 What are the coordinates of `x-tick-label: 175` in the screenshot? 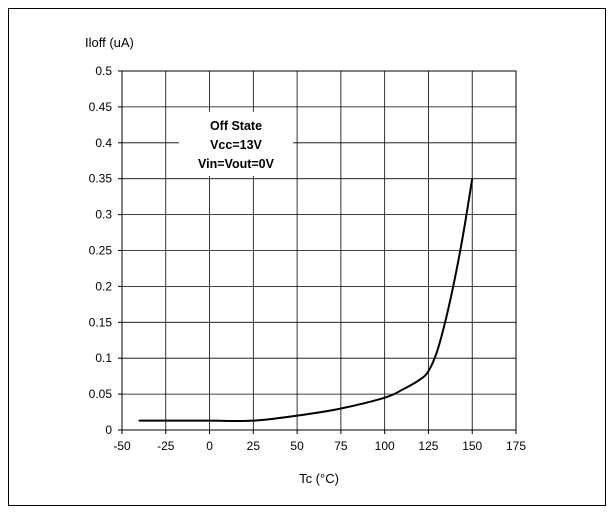 It's located at (516, 446).